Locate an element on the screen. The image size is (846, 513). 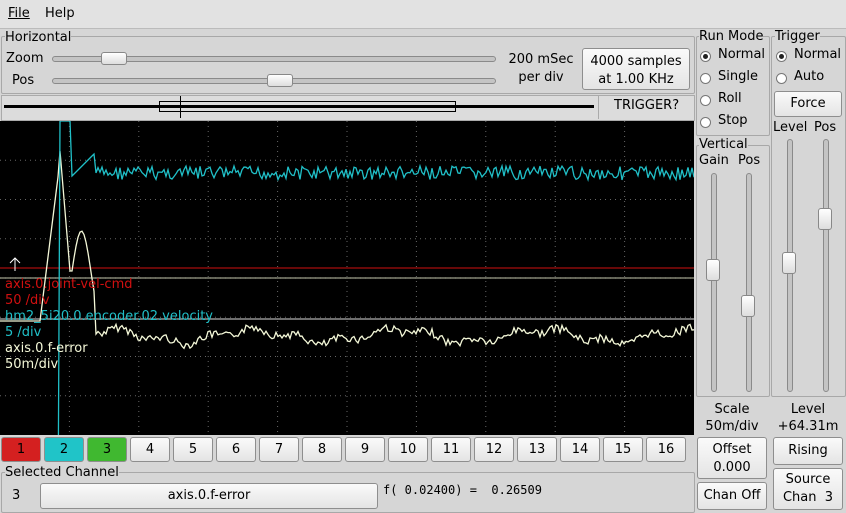
menu-file: File is located at coordinates (19, 13).